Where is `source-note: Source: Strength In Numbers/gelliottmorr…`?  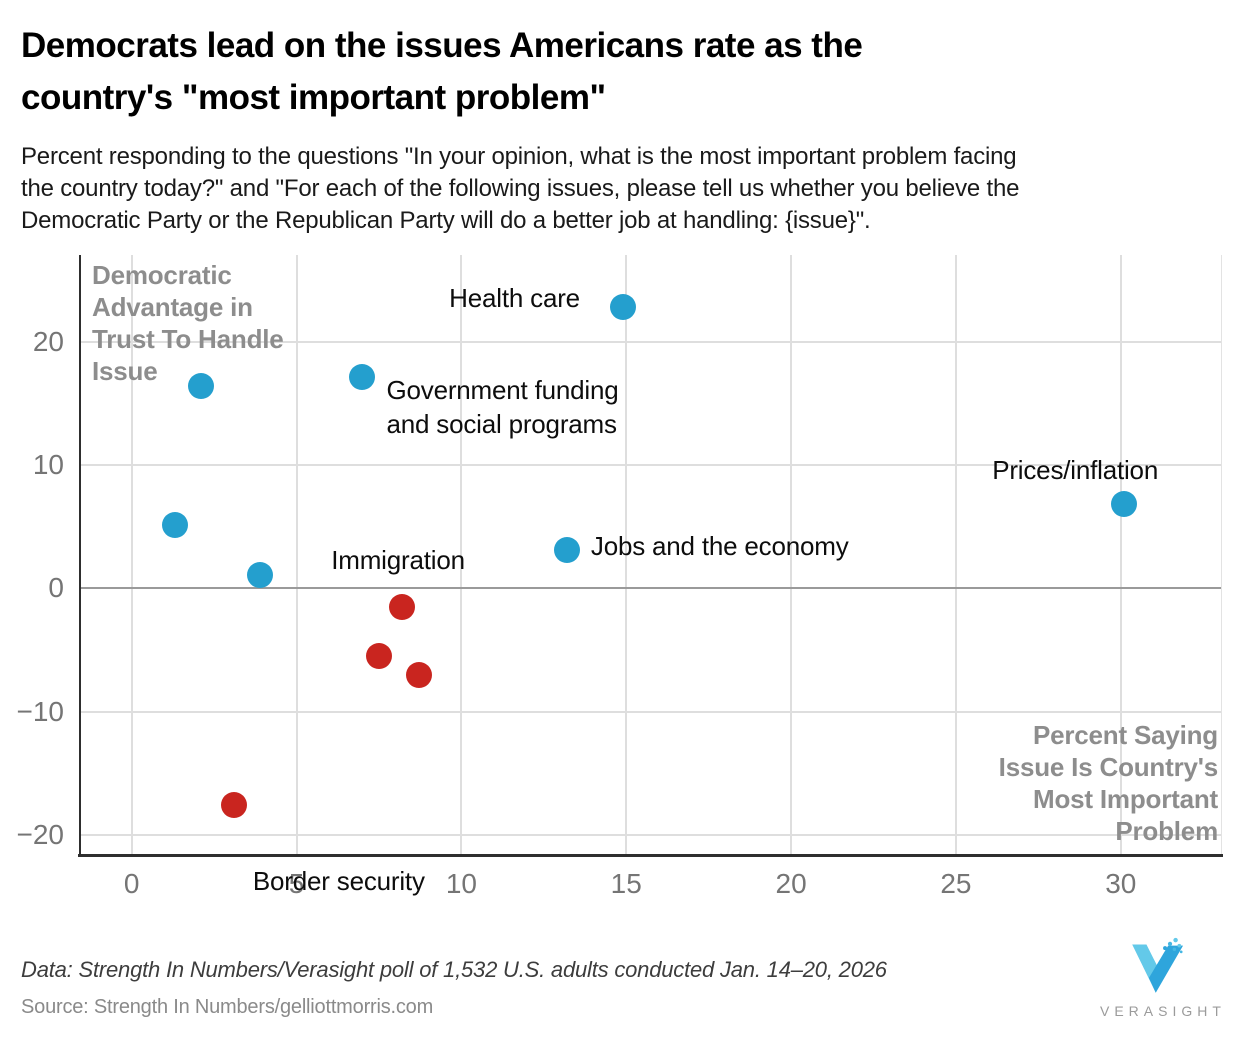
source-note: Source: Strength In Numbers/gelliottmorr… is located at coordinates (227, 1007).